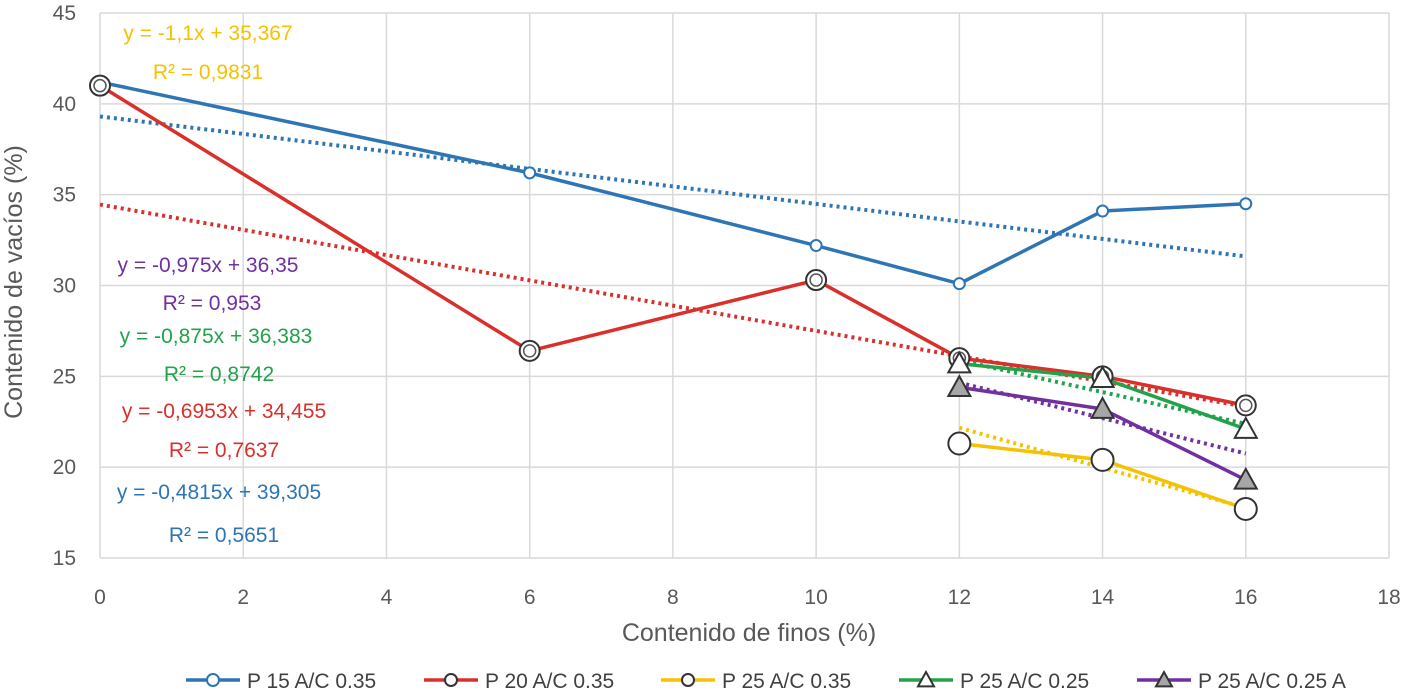 The height and width of the screenshot is (695, 1407). Describe the element at coordinates (64, 195) in the screenshot. I see `y-tick-label: 35` at that location.